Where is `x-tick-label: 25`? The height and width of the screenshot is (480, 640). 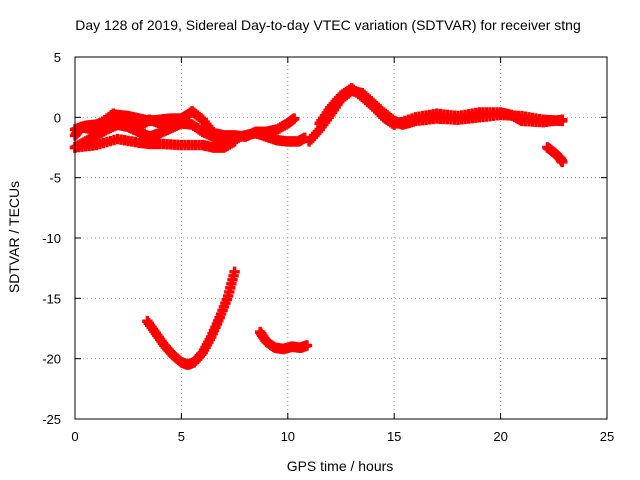
x-tick-label: 25 is located at coordinates (607, 436).